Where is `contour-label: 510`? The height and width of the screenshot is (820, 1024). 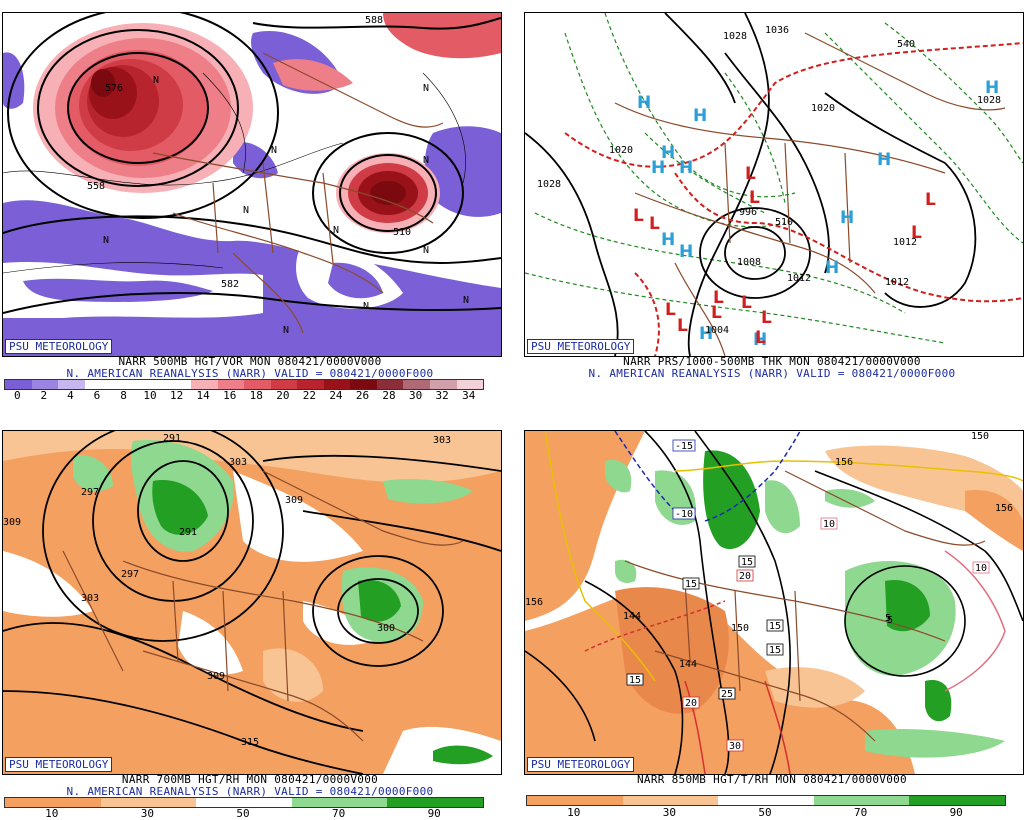 contour-label: 510 is located at coordinates (784, 222).